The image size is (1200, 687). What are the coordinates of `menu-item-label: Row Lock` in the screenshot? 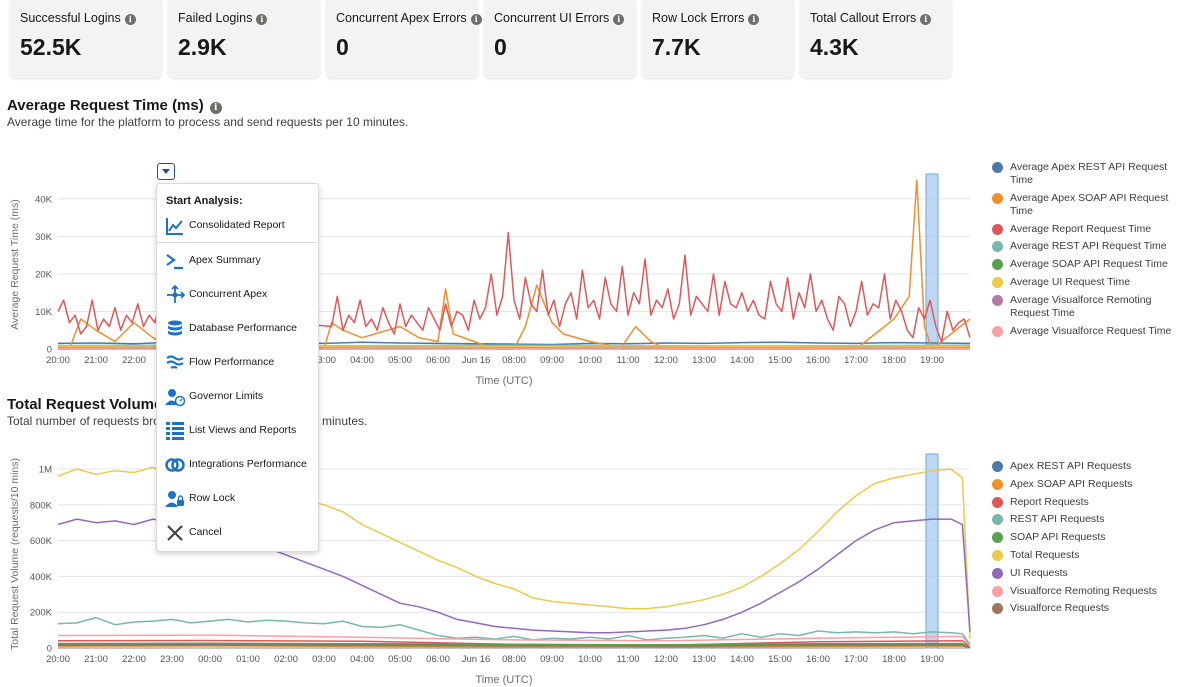 It's located at (212, 498).